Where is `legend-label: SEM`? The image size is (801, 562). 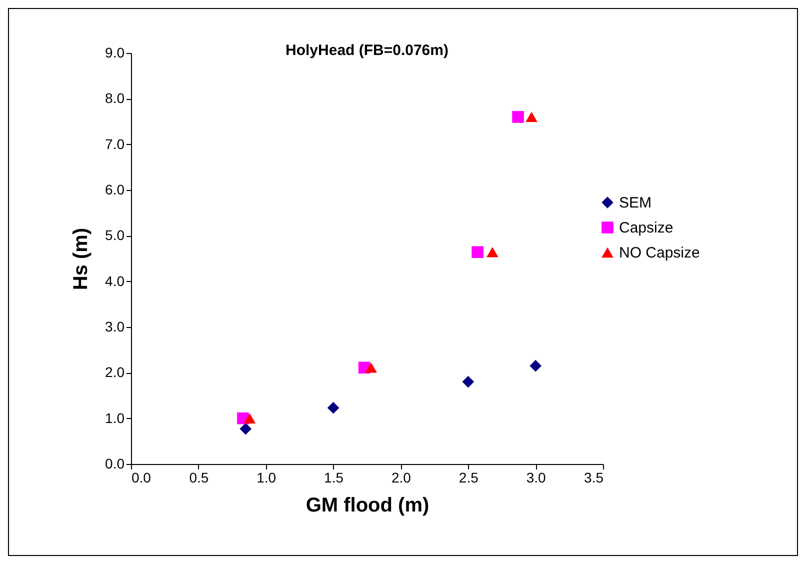 legend-label: SEM is located at coordinates (635, 203).